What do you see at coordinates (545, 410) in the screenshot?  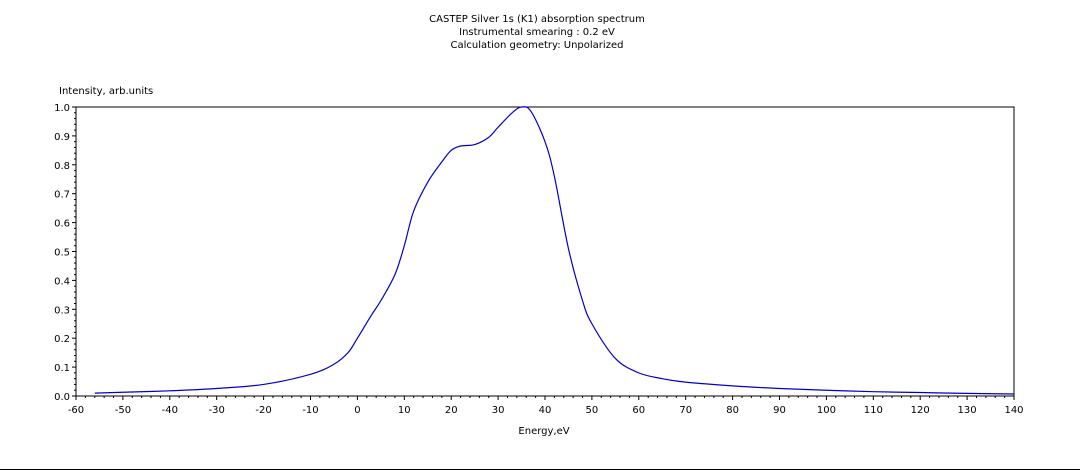 I see `x-tick-label: 40` at bounding box center [545, 410].